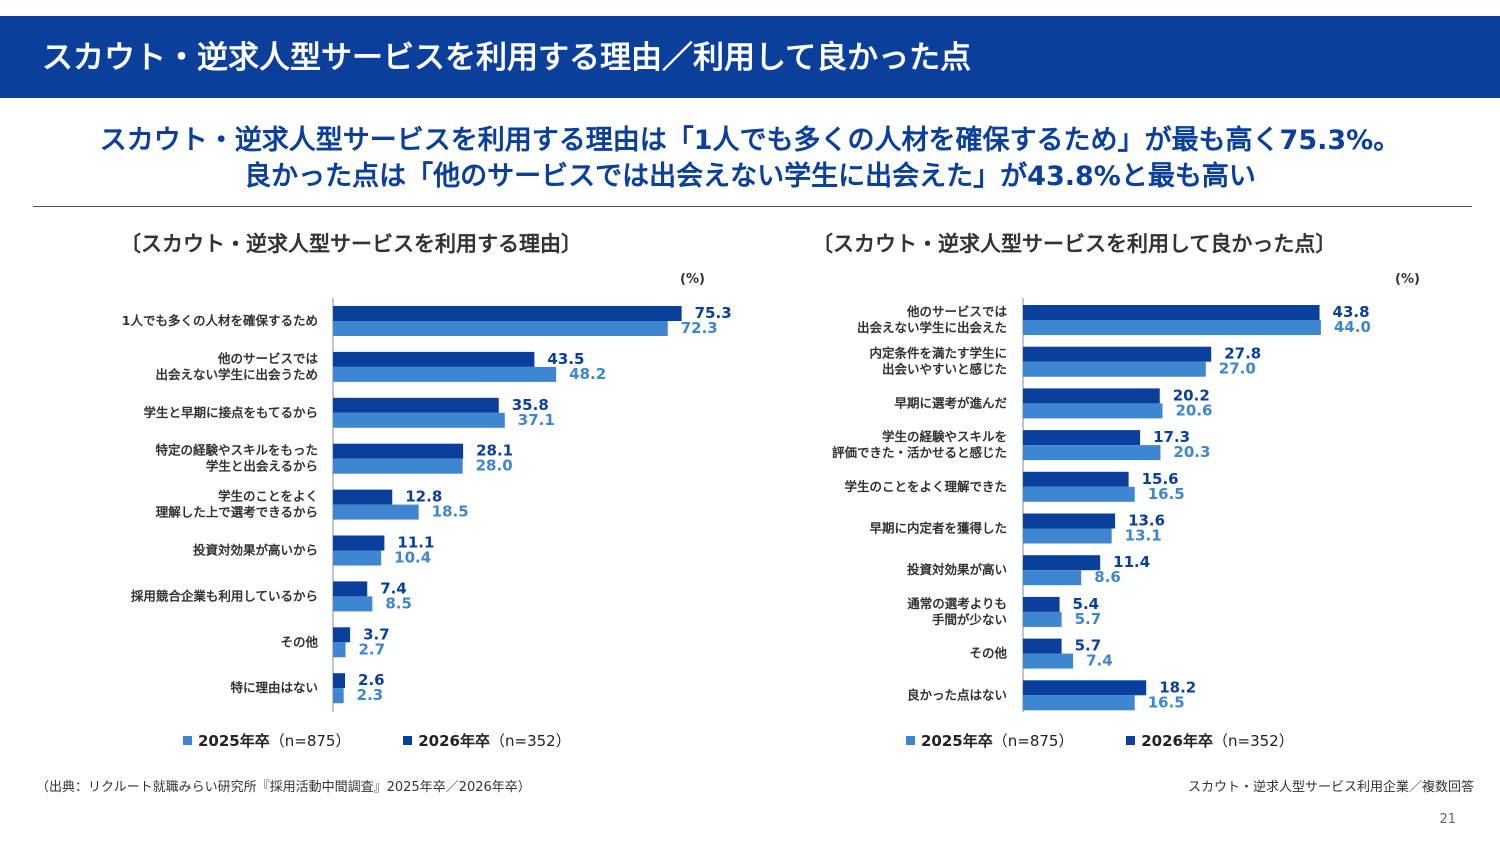 This screenshot has height=844, width=1500. Describe the element at coordinates (565, 359) in the screenshot. I see `data-label-2026: 43.5` at that location.